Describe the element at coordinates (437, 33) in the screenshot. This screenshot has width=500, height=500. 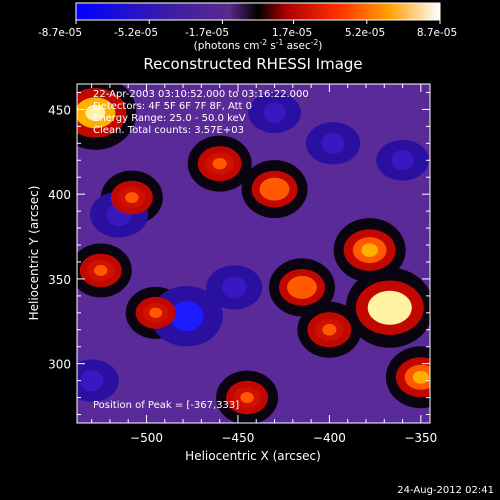
I see `colorbar-tick-label: 8.7e-05` at that location.